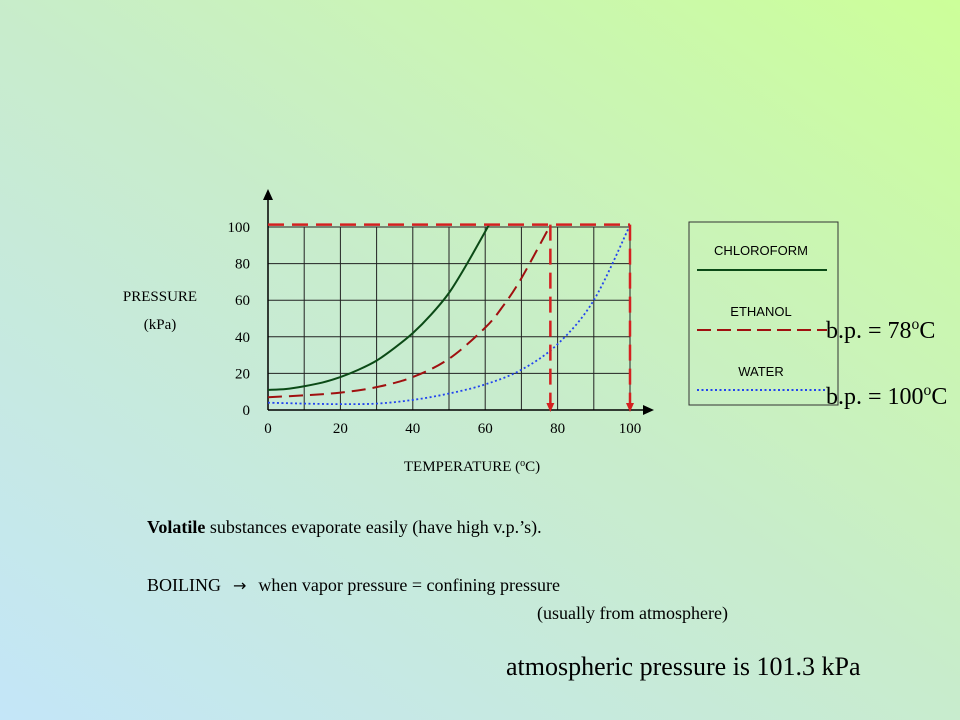 The width and height of the screenshot is (960, 720). I want to click on legend-box, so click(763, 313).